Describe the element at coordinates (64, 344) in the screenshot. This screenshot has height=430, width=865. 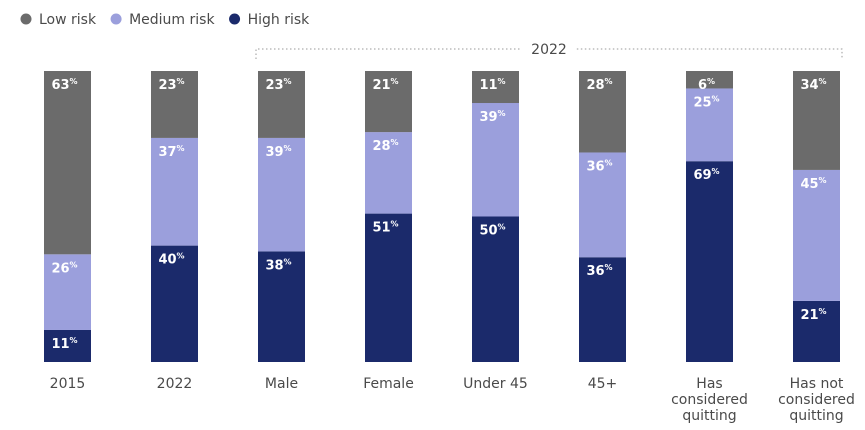
I see `value-label-2015-high-risk: 11%` at that location.